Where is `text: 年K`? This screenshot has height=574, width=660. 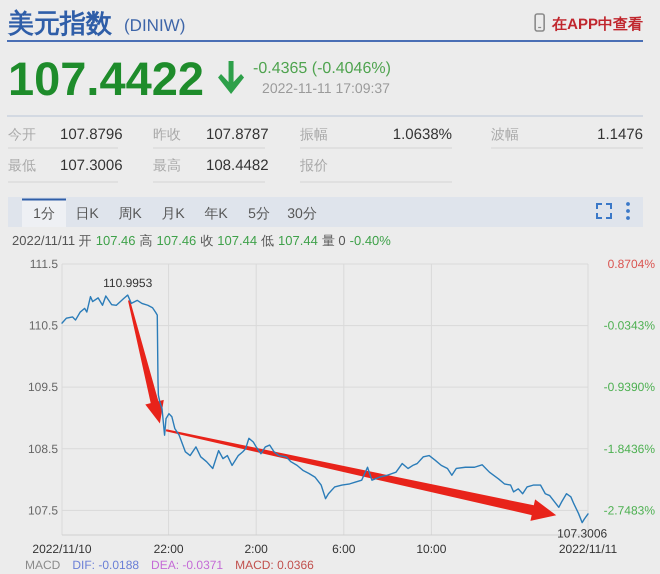 text: 年K is located at coordinates (216, 213).